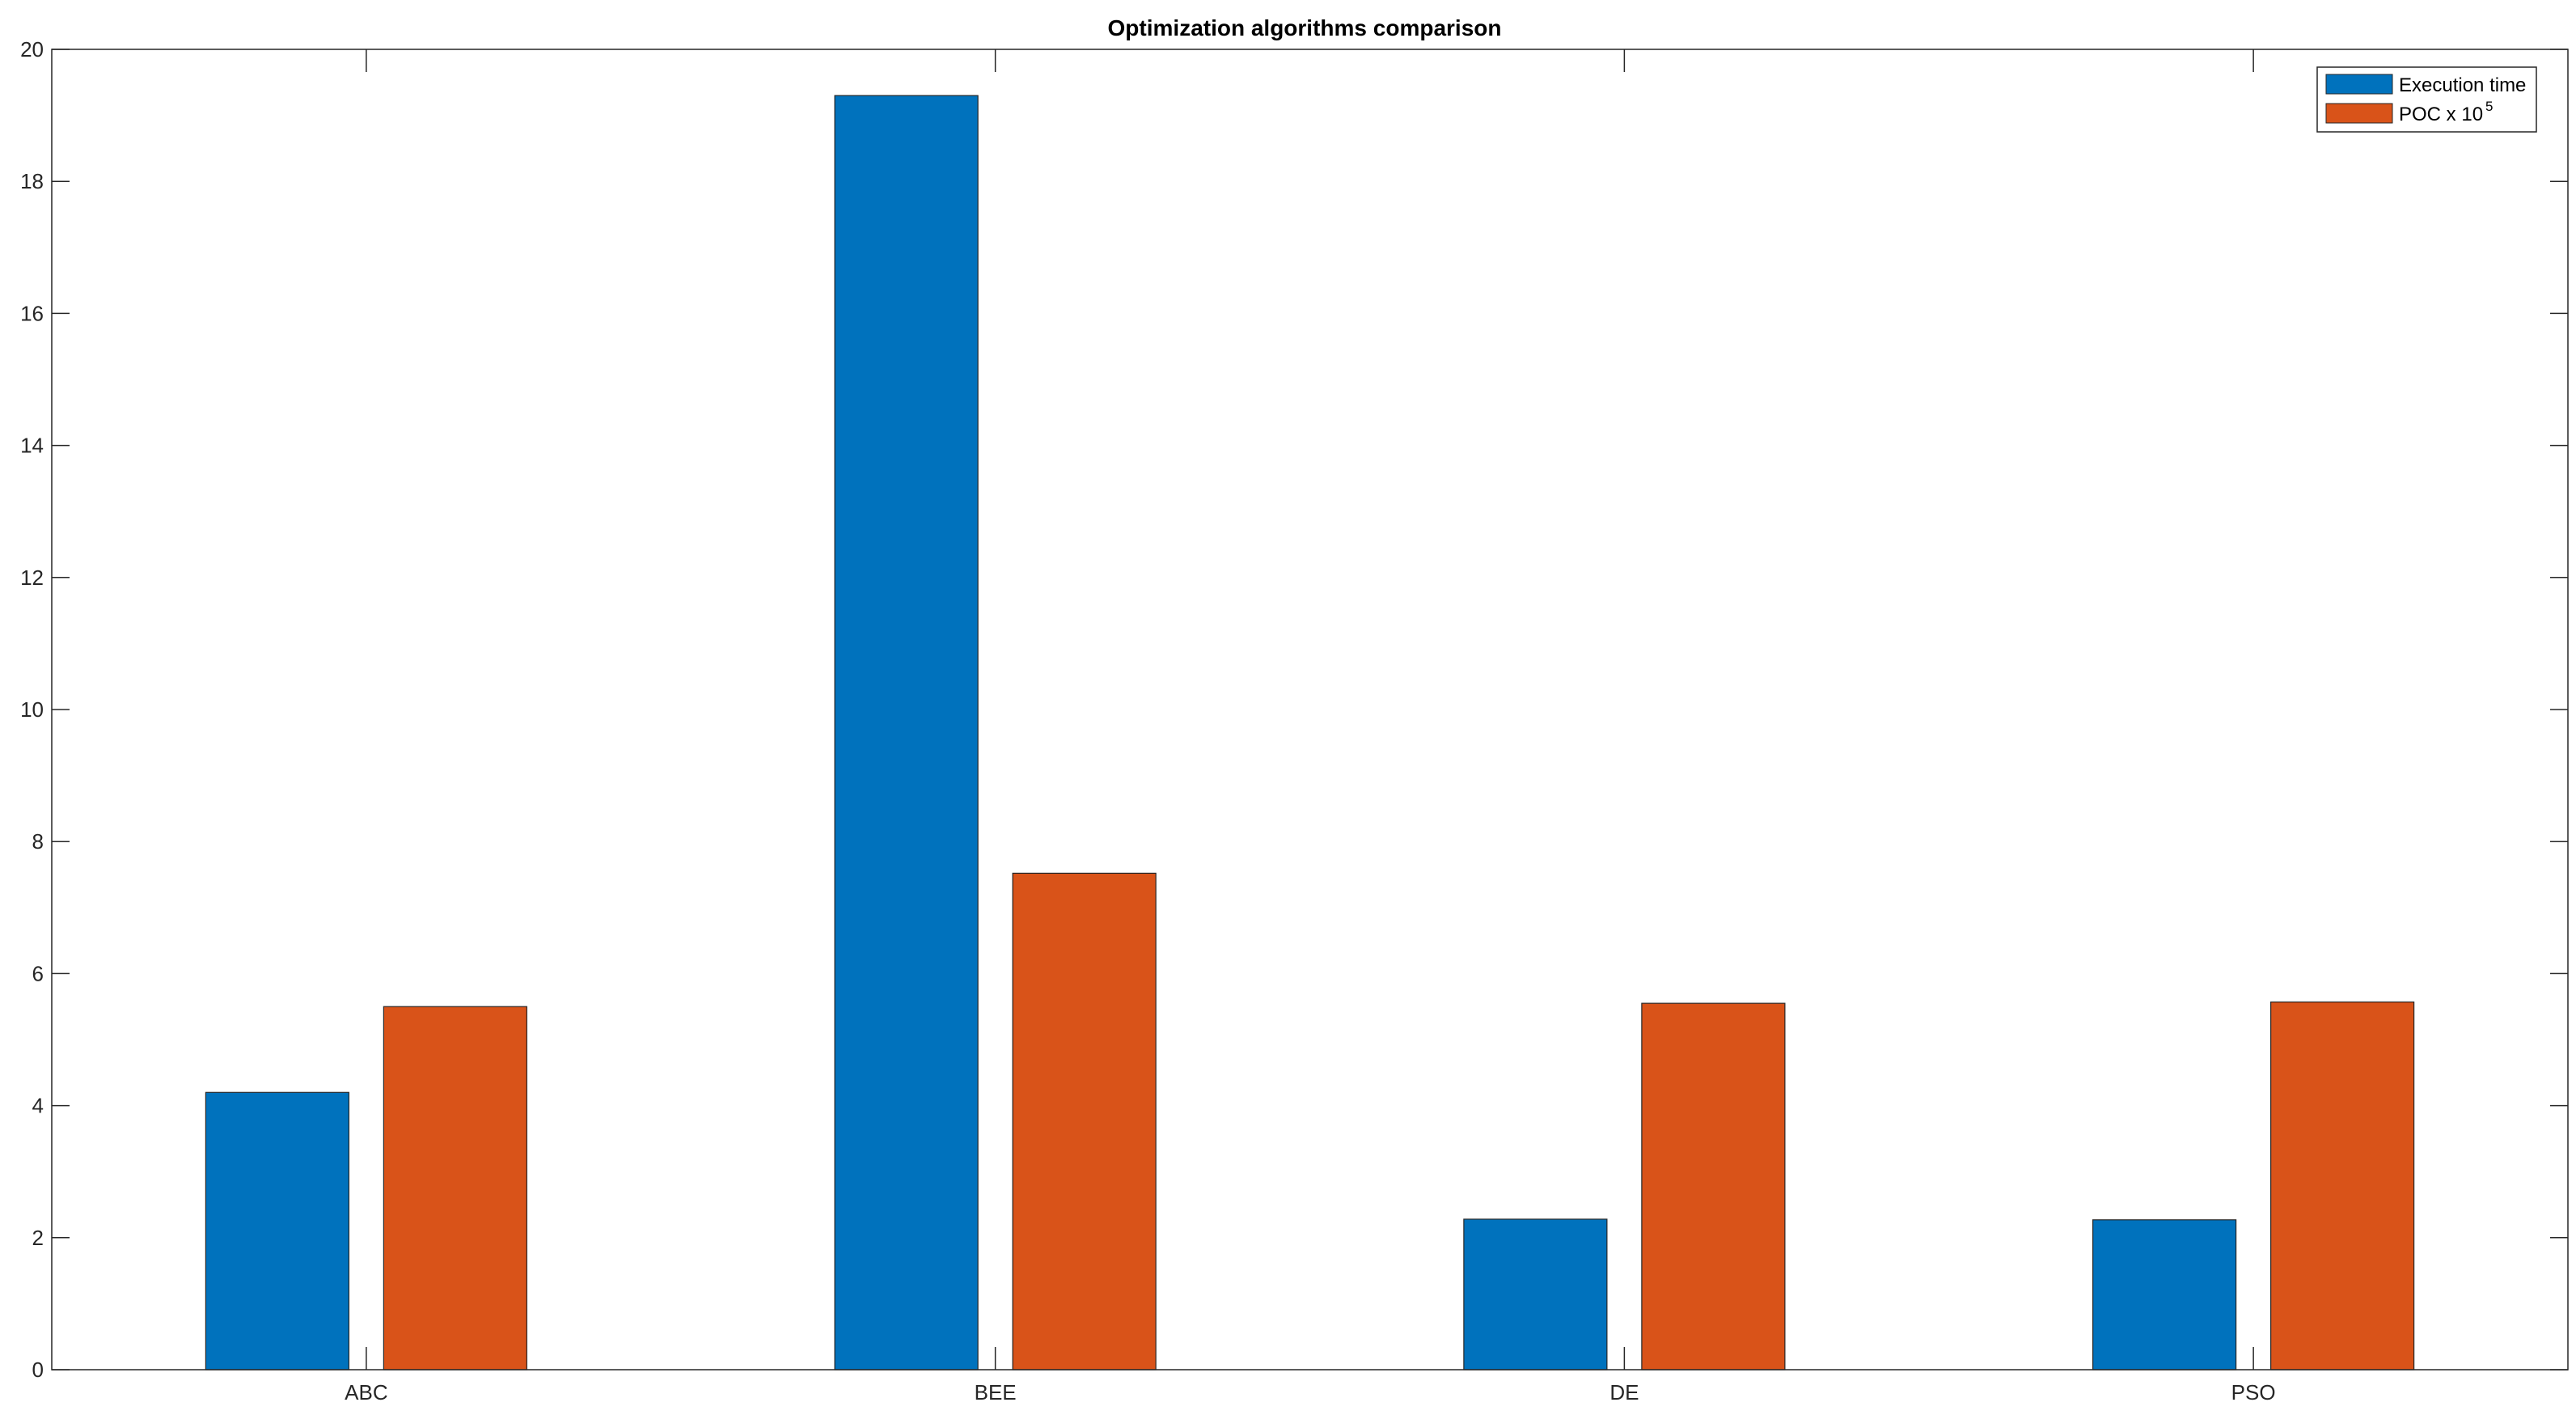  Describe the element at coordinates (32, 49) in the screenshot. I see `y-tick-label: 20` at that location.